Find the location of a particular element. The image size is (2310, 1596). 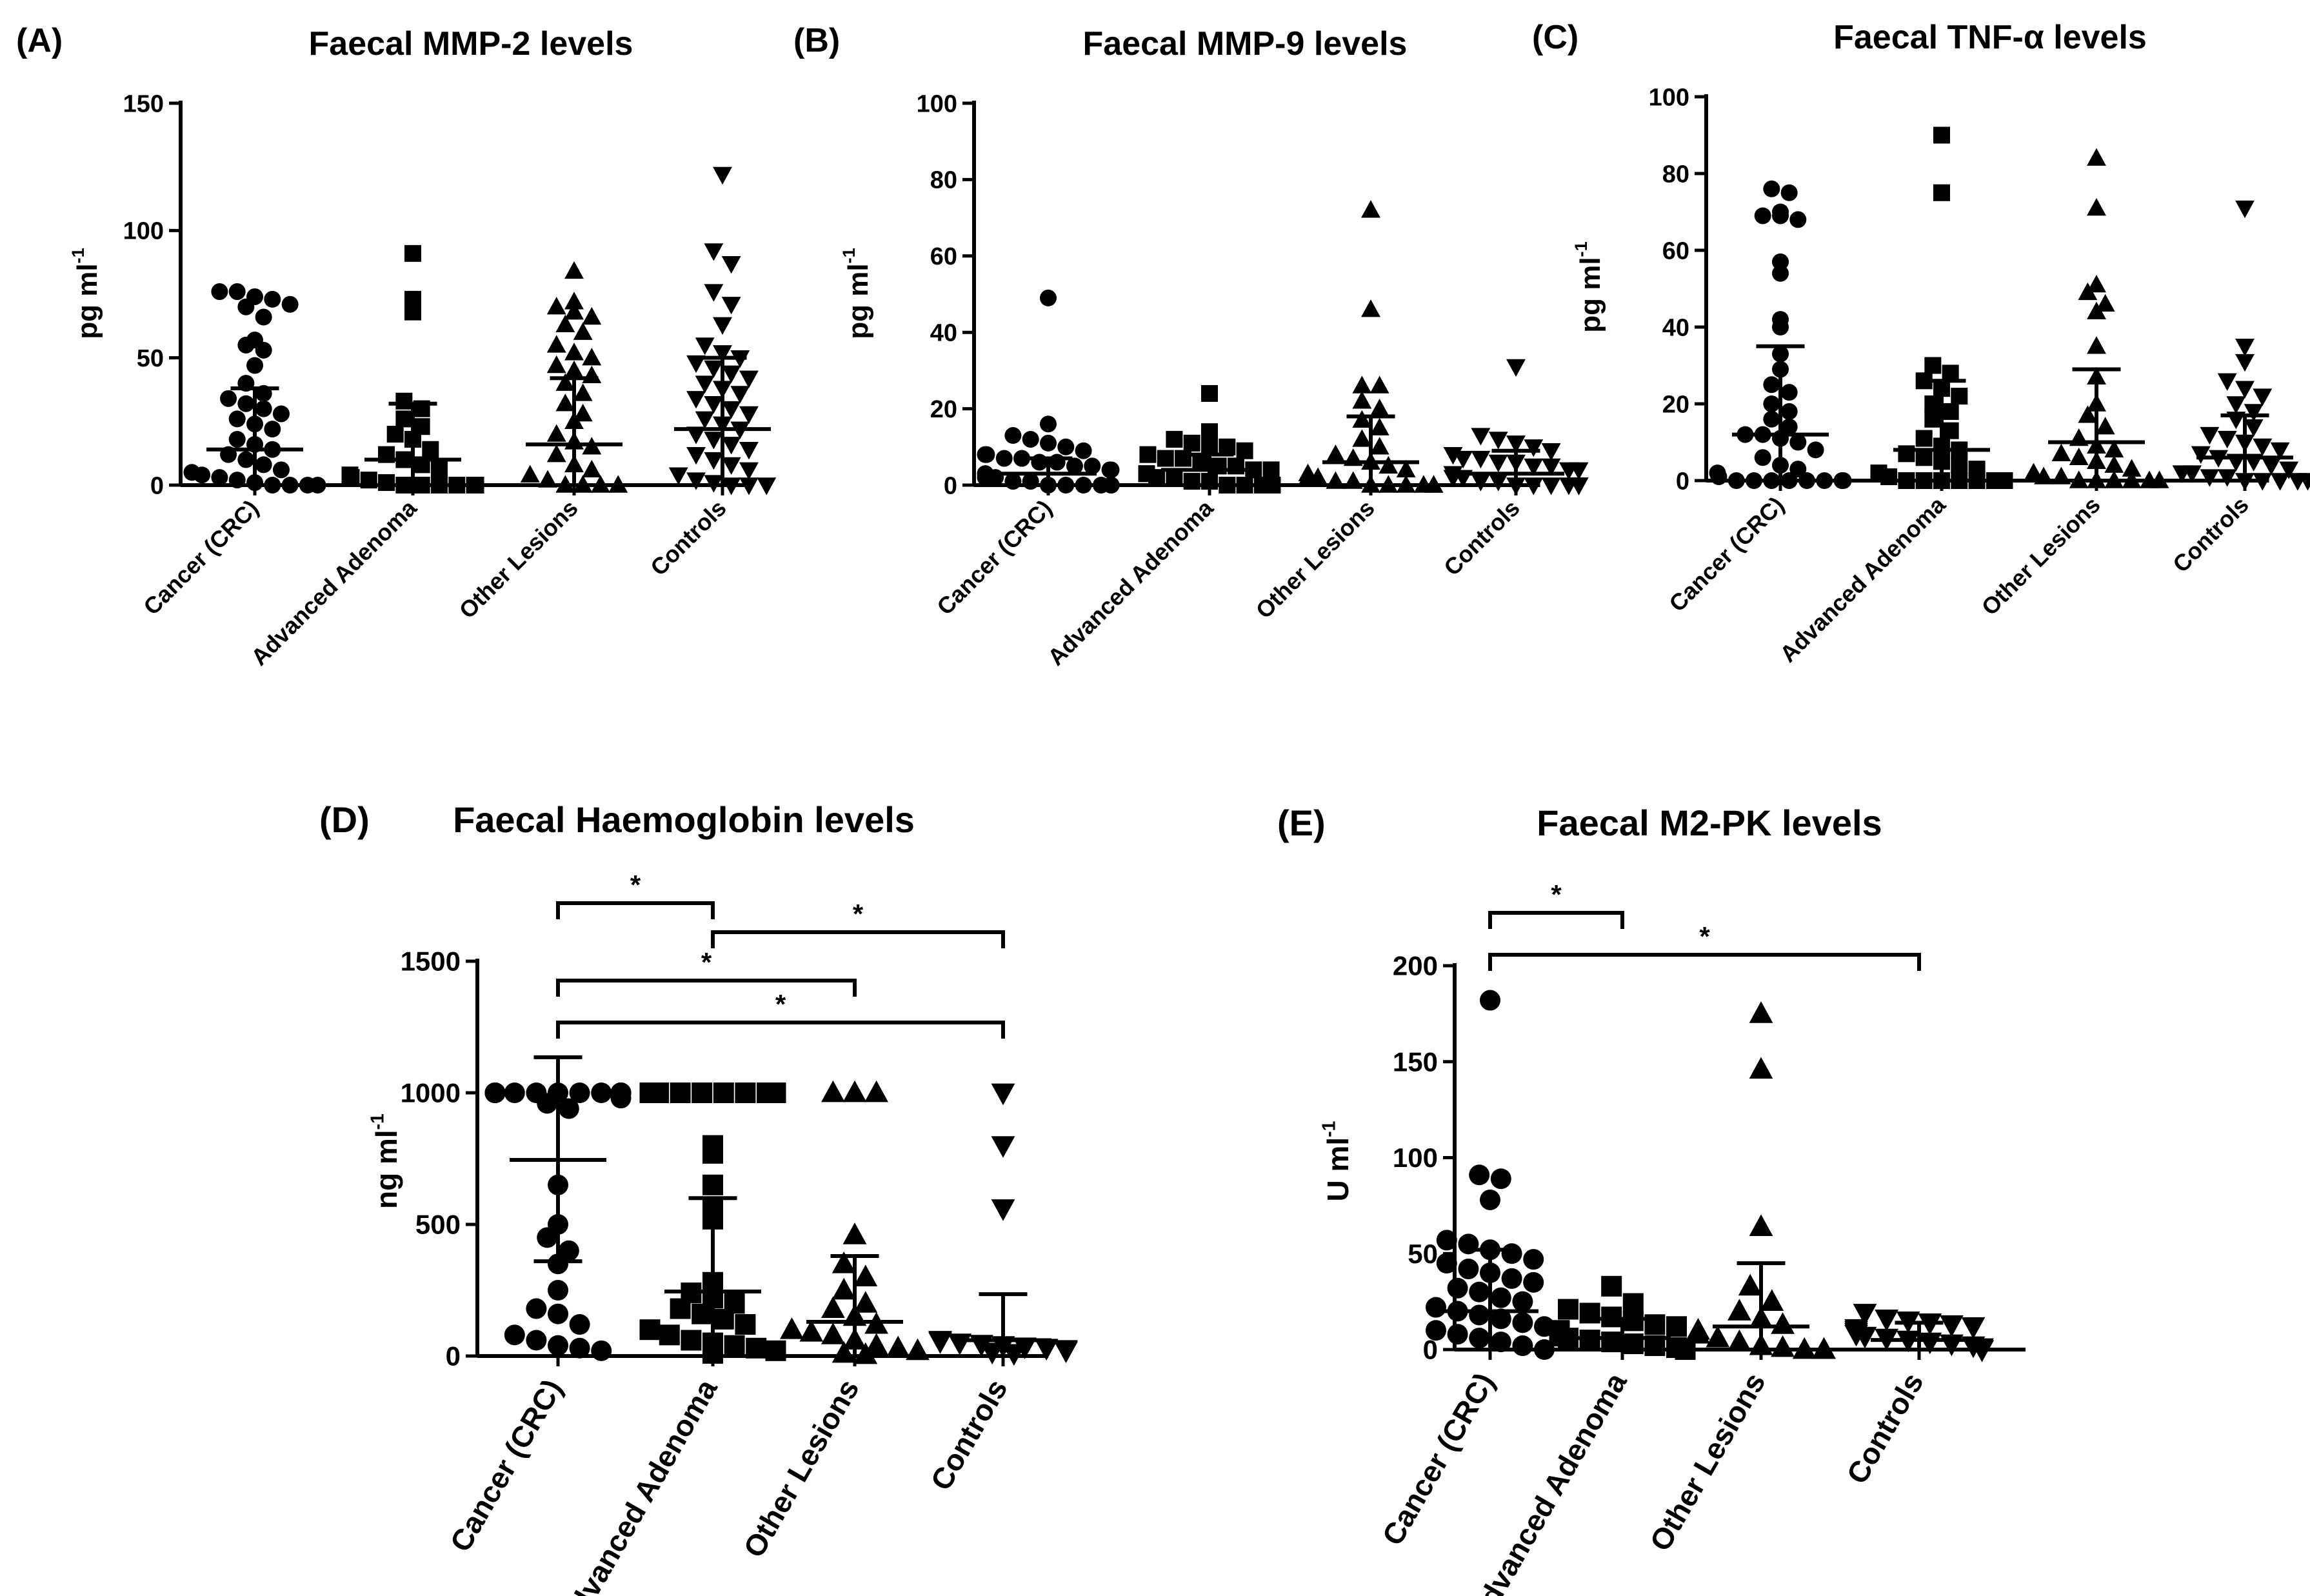

chart-title: Faecal MMP-9 levels is located at coordinates (1245, 44).